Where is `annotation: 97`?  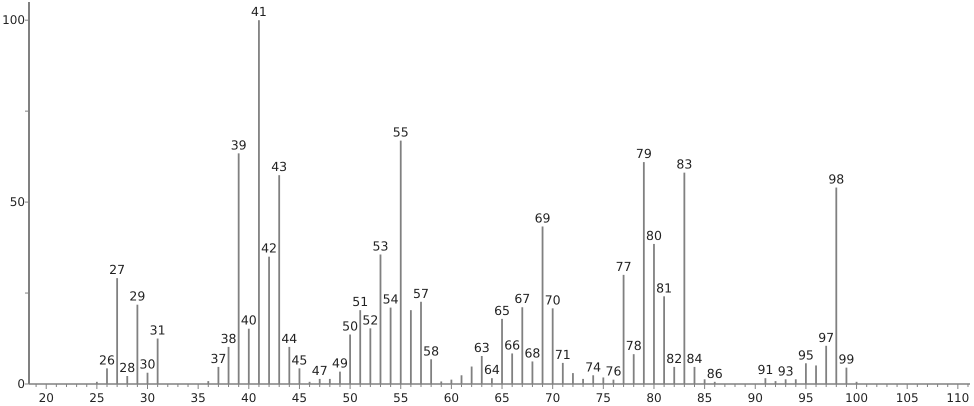 annotation: 97 is located at coordinates (826, 337).